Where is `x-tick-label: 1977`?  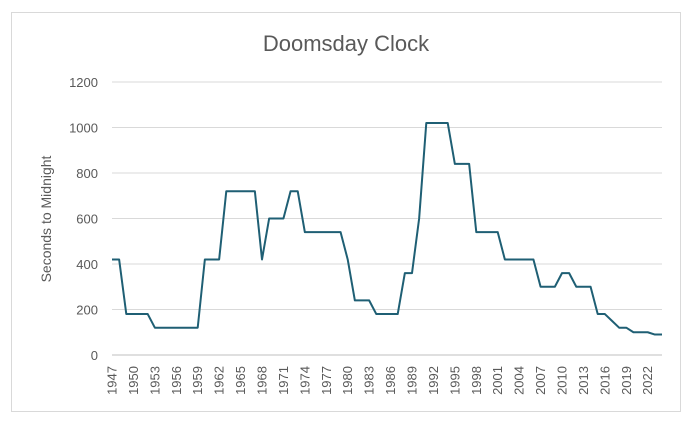 x-tick-label: 1977 is located at coordinates (326, 380).